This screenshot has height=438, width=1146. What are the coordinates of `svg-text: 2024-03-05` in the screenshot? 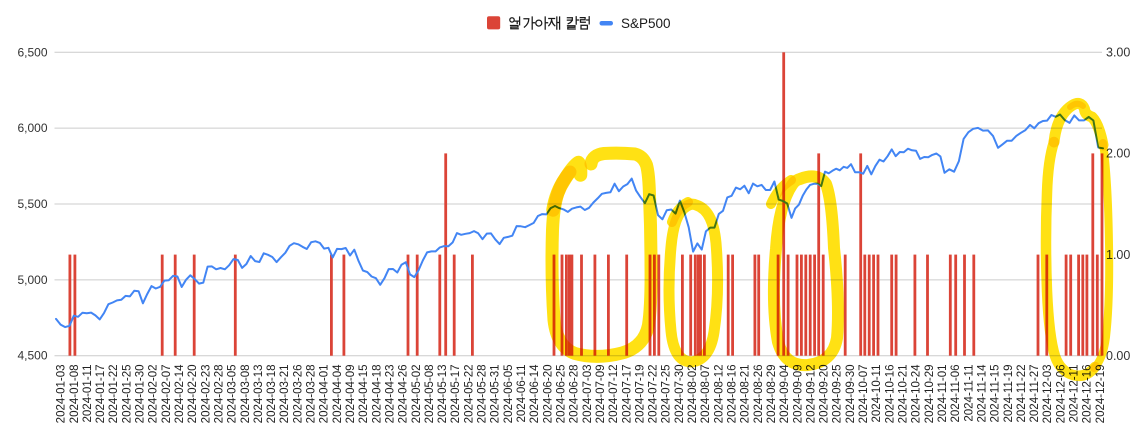 It's located at (233, 394).